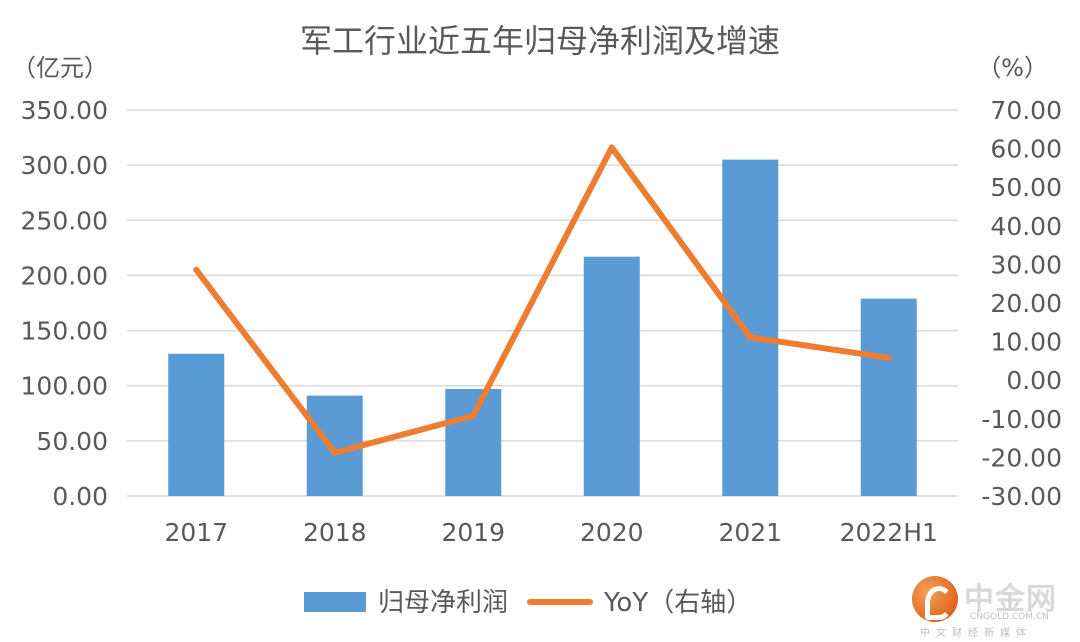  What do you see at coordinates (1026, 264) in the screenshot?
I see `right-tick-label: 30.00` at bounding box center [1026, 264].